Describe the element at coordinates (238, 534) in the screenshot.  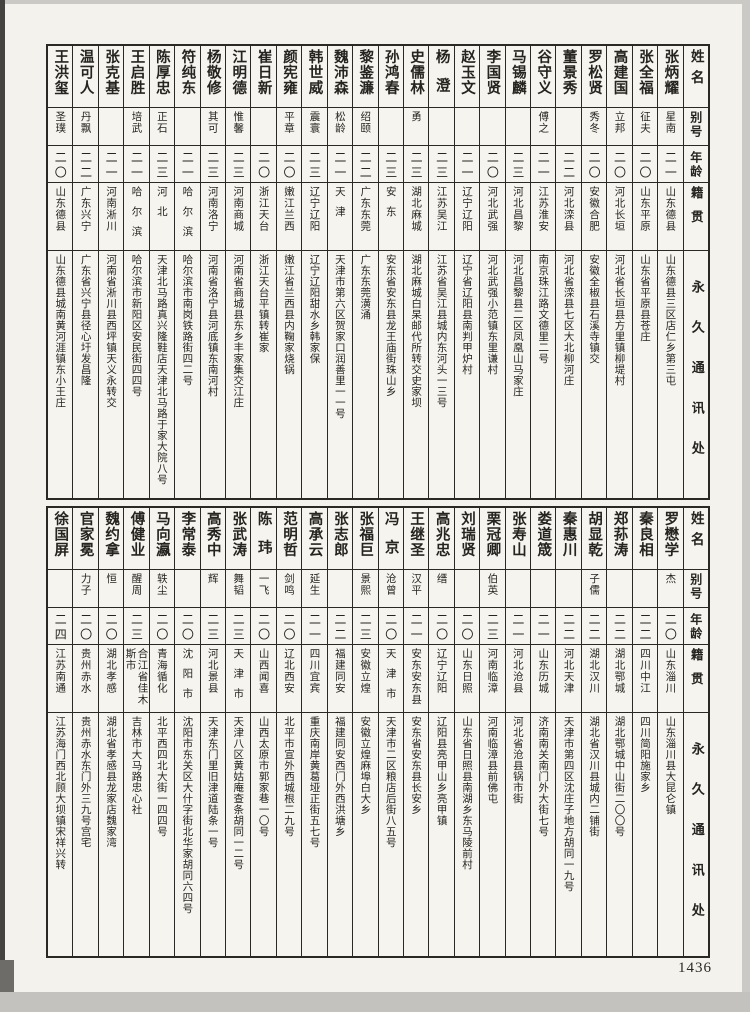
I see `entry-name: 张武涛` at that location.